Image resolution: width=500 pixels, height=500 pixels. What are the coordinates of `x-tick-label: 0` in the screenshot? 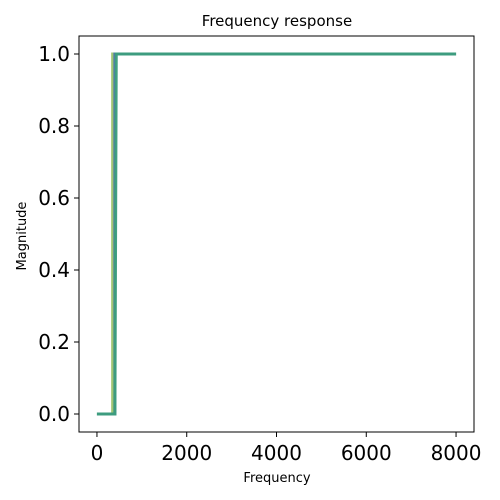 It's located at (97, 453).